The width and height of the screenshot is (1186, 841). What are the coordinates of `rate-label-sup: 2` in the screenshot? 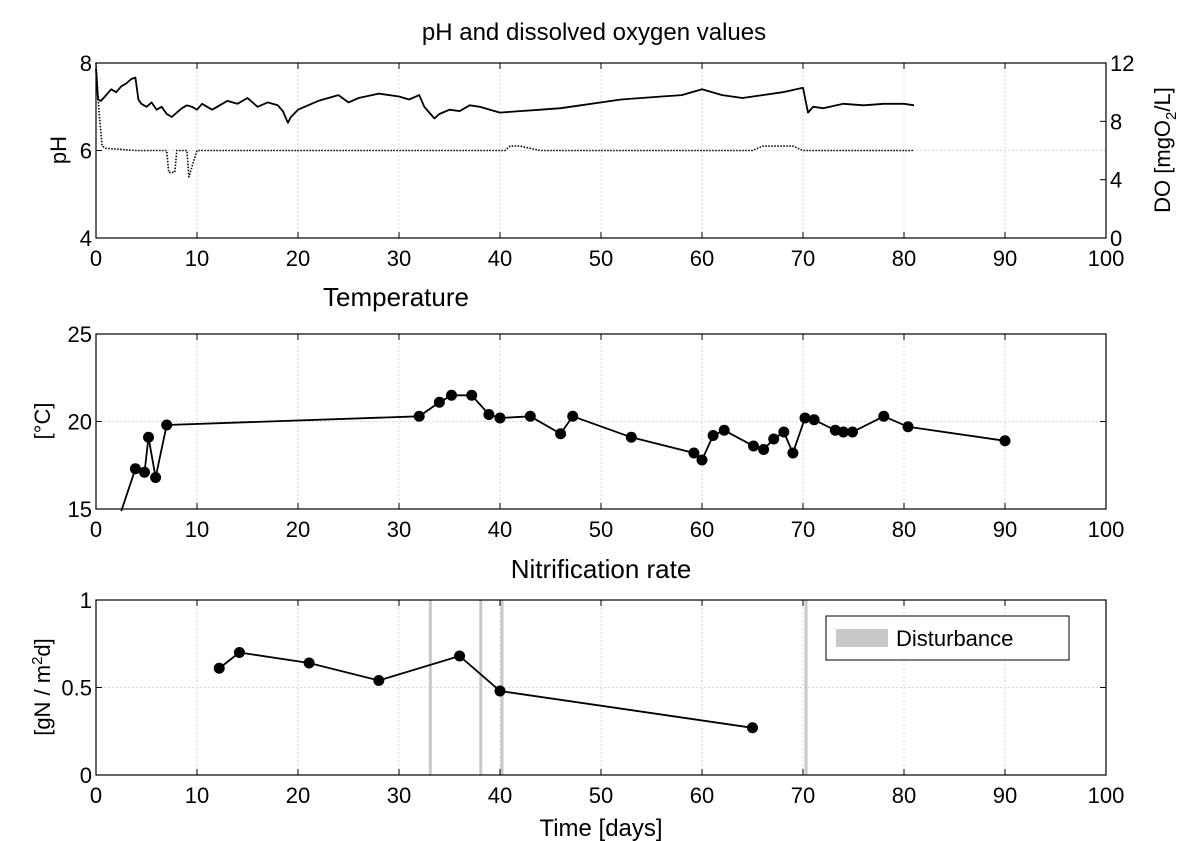 It's located at (37, 661).